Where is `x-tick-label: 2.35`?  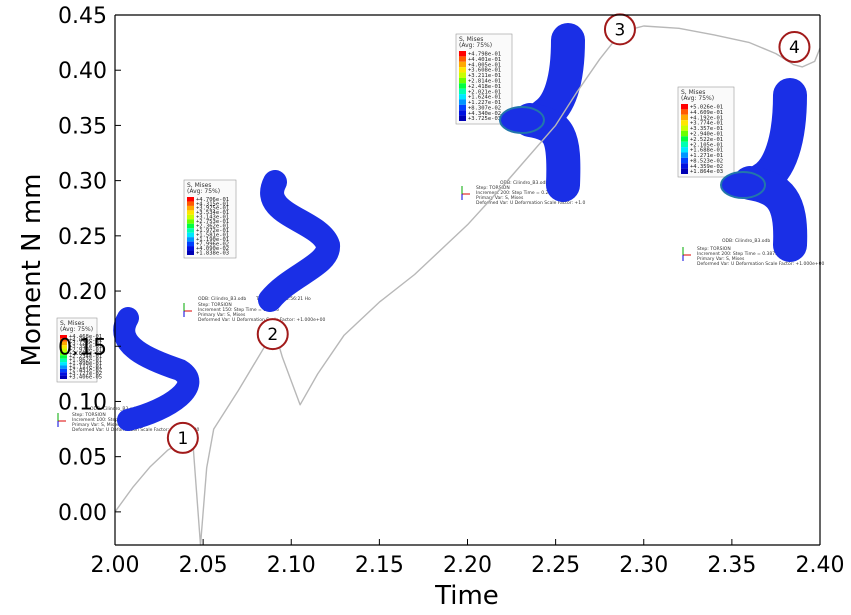 x-tick-label: 2.35 is located at coordinates (731, 565).